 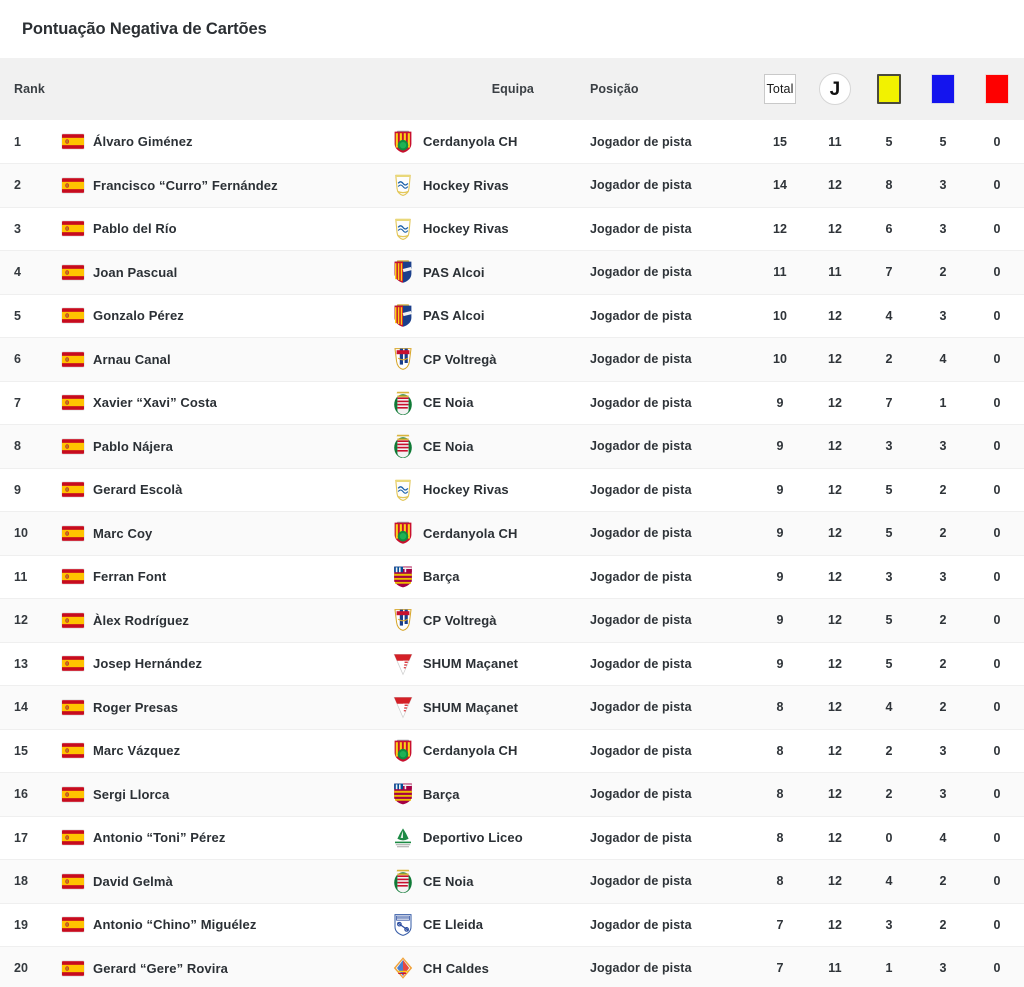 What do you see at coordinates (889, 89) in the screenshot?
I see `column-header-yellow-cards` at bounding box center [889, 89].